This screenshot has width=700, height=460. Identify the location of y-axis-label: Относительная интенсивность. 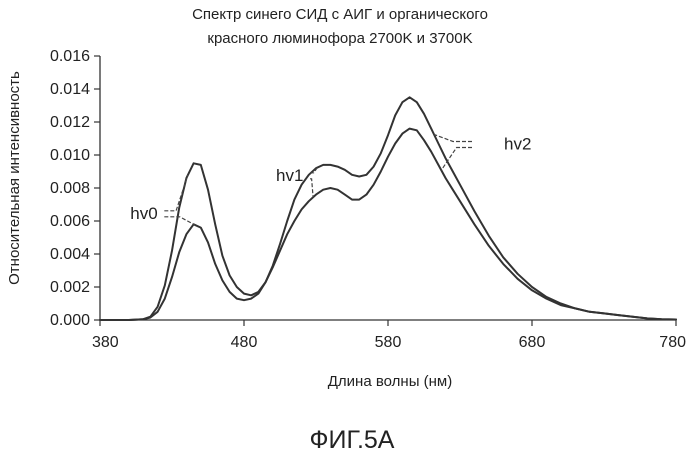
(14, 178).